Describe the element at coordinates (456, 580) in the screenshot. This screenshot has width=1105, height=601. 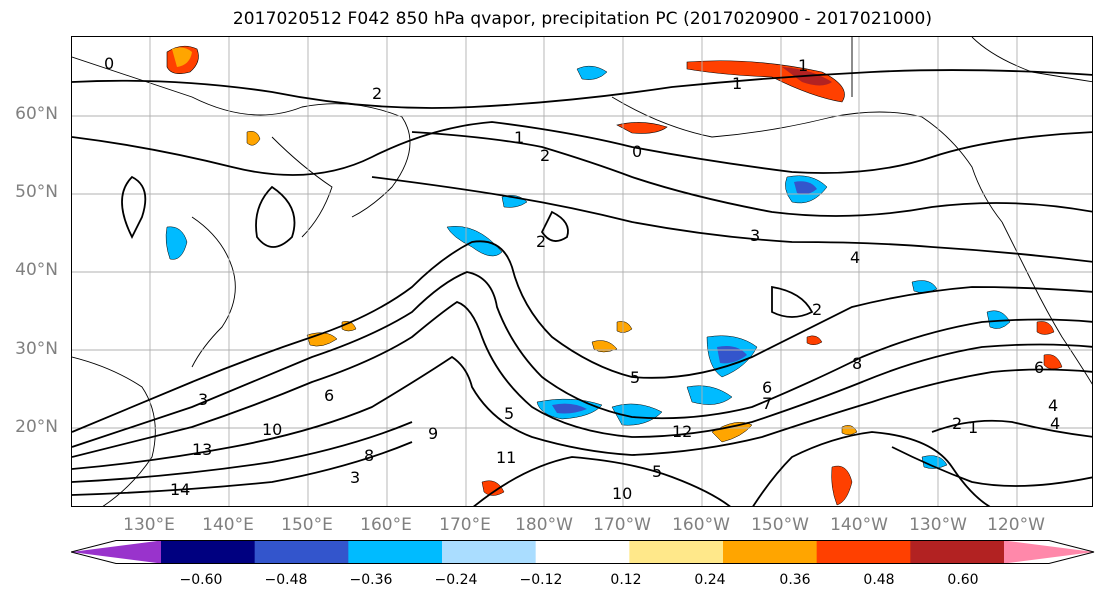
I see `colorbar-tick-label: −0.24` at that location.